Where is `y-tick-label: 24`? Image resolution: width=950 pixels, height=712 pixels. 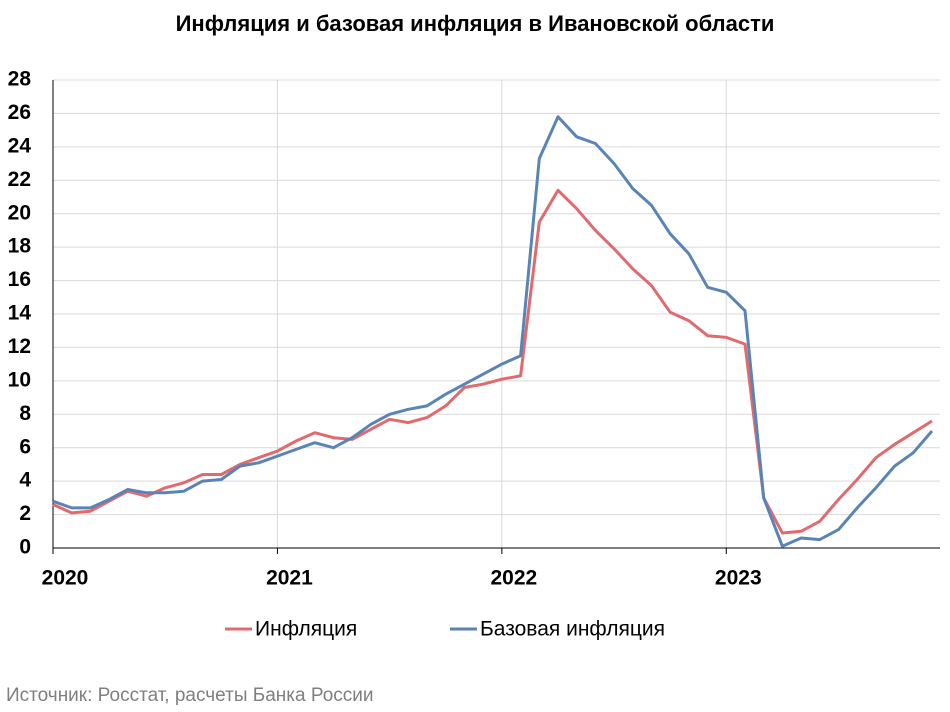 y-tick-label: 24 is located at coordinates (20, 145).